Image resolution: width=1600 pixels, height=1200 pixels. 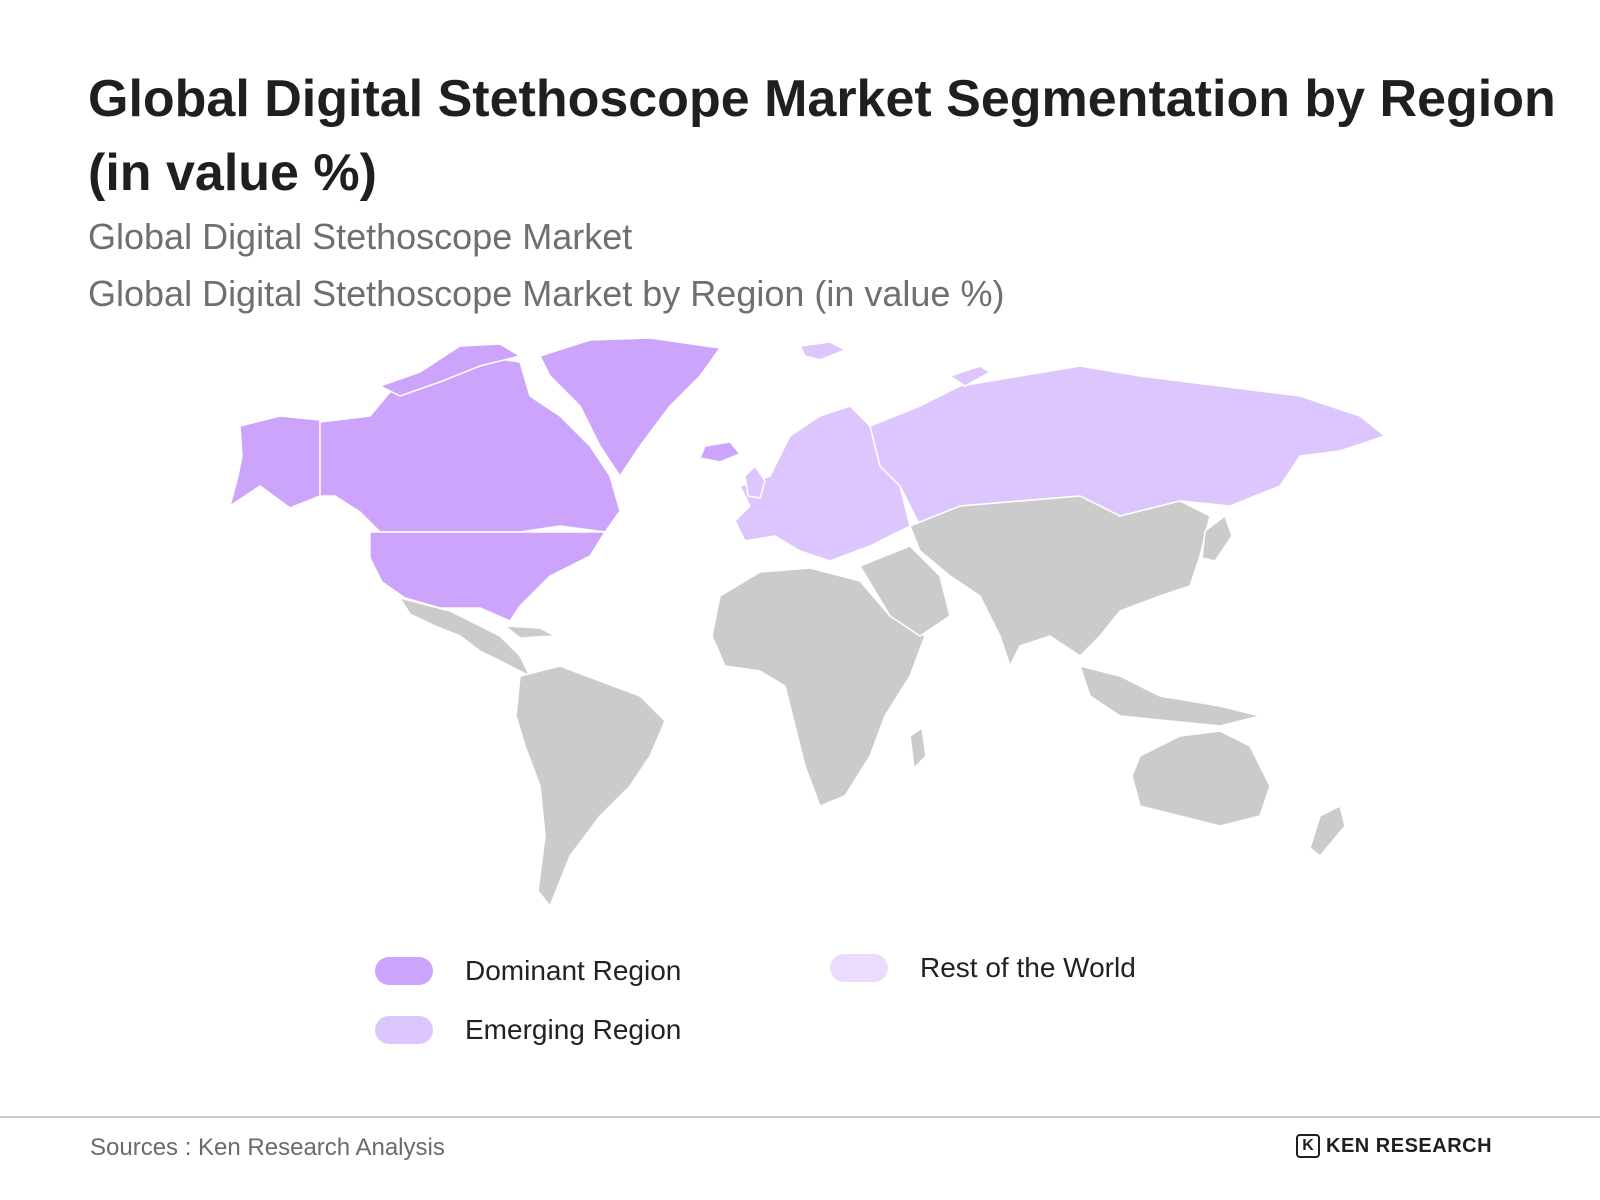 What do you see at coordinates (970, 376) in the screenshot?
I see `region-novaya-zemlya` at bounding box center [970, 376].